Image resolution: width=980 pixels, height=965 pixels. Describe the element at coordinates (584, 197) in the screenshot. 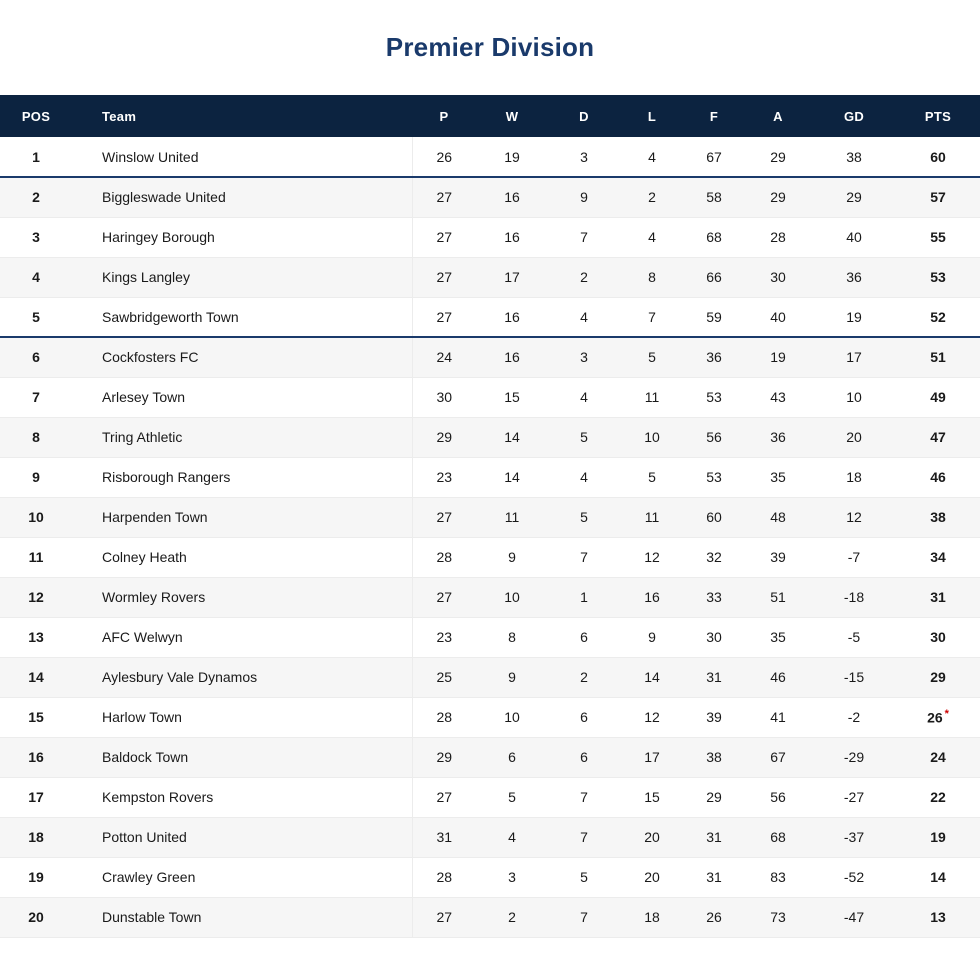

I see `drawn-cell: 9` at that location.